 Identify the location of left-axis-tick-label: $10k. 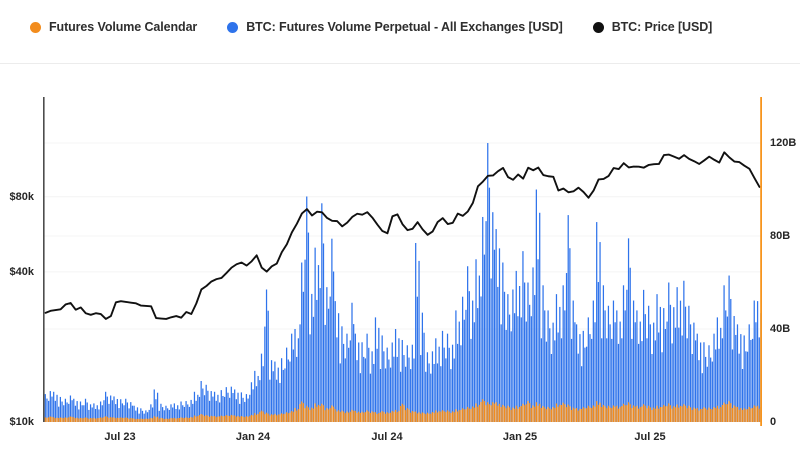
(21, 422).